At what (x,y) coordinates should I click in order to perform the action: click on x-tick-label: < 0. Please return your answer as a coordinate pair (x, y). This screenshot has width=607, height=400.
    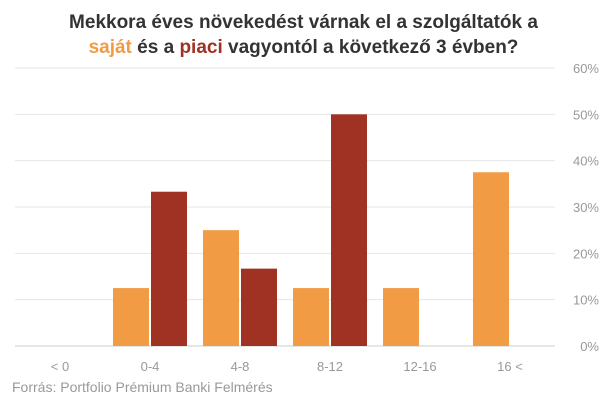
    Looking at the image, I should click on (60, 366).